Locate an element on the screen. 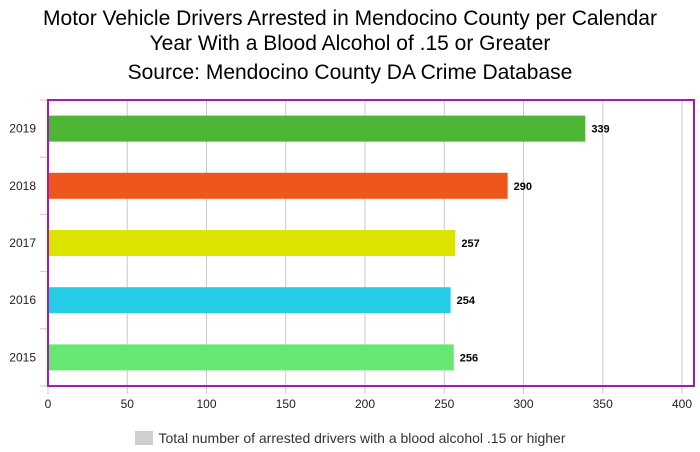 The width and height of the screenshot is (700, 452). x-tick-label-350: 350 is located at coordinates (603, 404).